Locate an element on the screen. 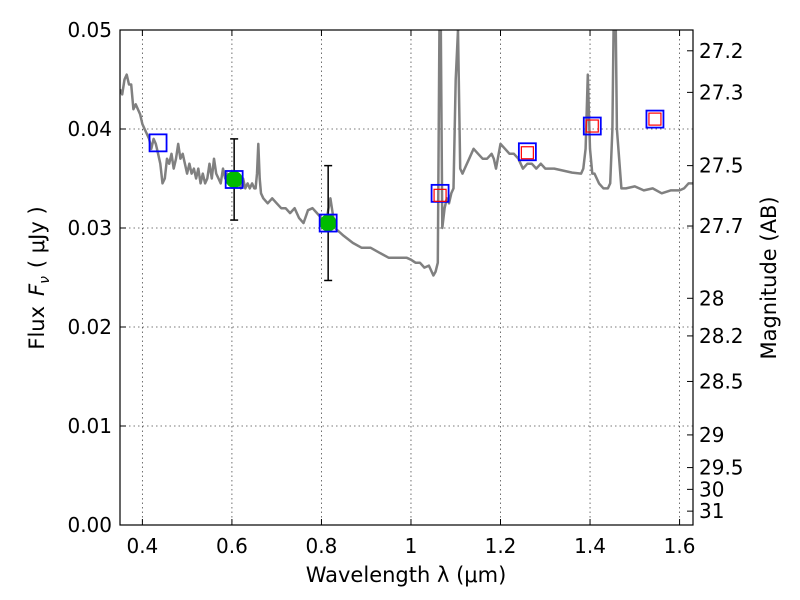 This screenshot has height=600, width=800. mag-tick-label: 27.5 is located at coordinates (721, 166).